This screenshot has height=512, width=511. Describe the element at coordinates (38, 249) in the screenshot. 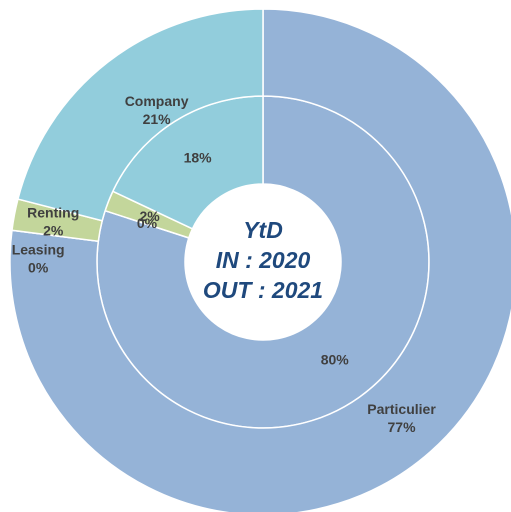

I see `category-label: Leasing` at that location.